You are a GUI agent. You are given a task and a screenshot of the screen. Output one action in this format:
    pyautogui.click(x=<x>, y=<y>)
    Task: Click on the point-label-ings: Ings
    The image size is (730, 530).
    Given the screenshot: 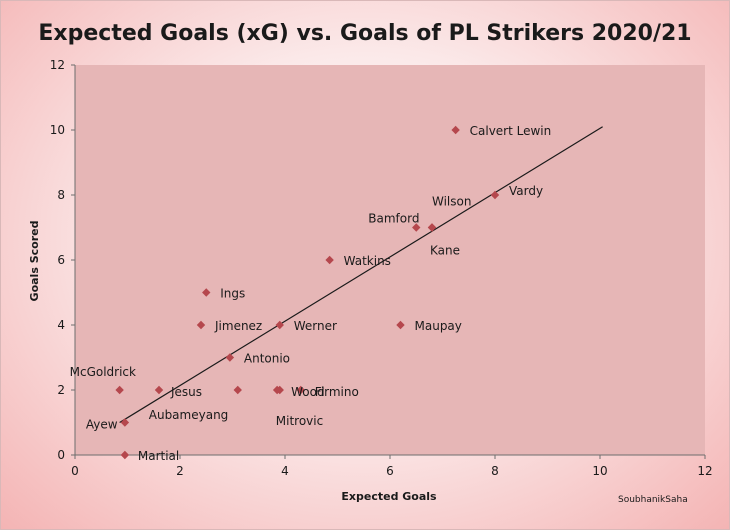 What is the action you would take?
    pyautogui.click(x=232, y=294)
    